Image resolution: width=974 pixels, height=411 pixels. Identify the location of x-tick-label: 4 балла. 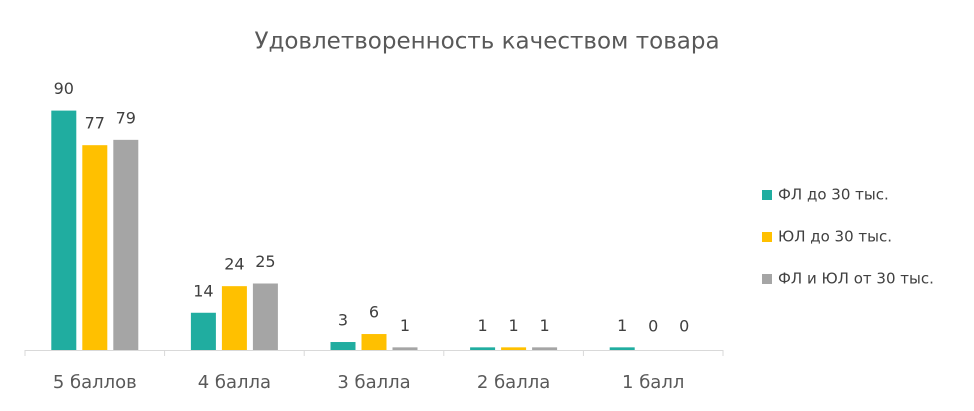
(234, 382).